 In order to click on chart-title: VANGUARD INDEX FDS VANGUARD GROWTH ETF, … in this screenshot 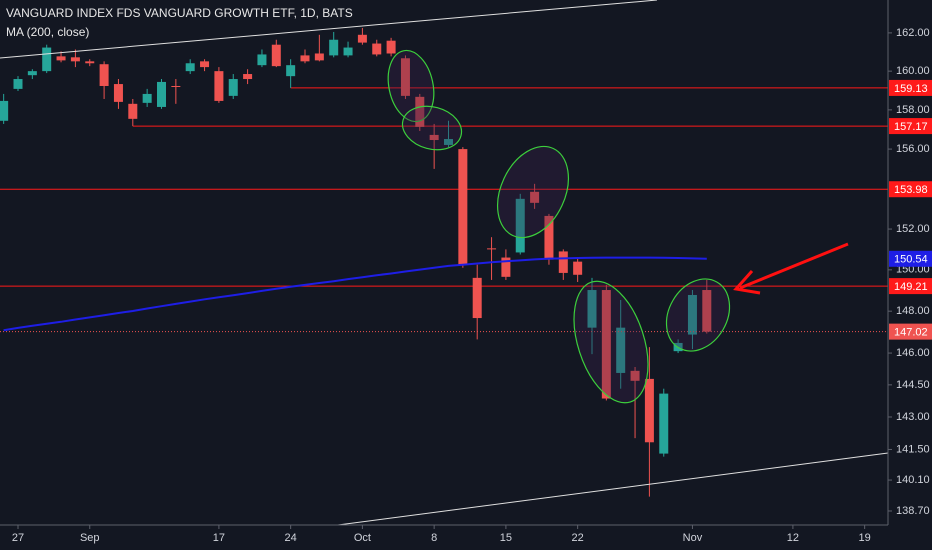, I will do `click(179, 13)`.